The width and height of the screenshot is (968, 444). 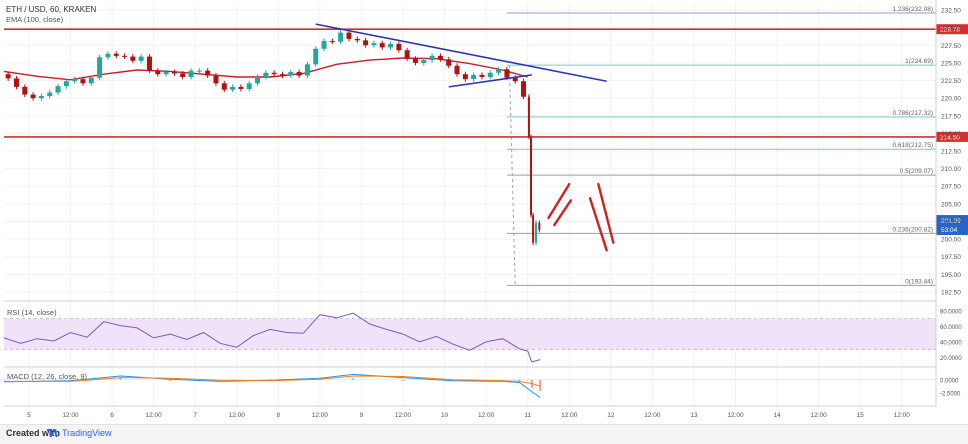 What do you see at coordinates (949, 230) in the screenshot?
I see `current-price-label: 53:04` at bounding box center [949, 230].